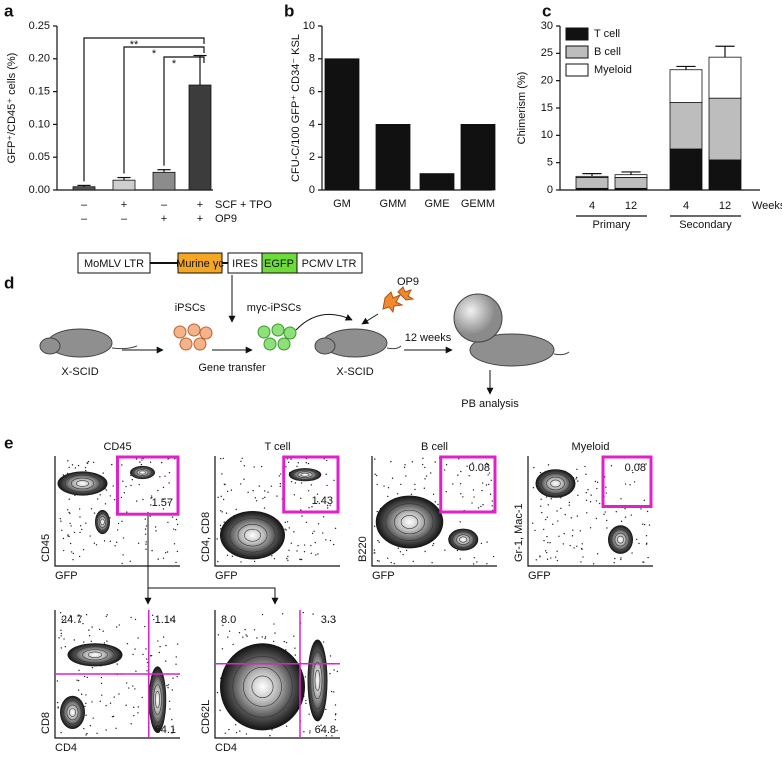  Describe the element at coordinates (66, 576) in the screenshot. I see `x-axis-label: GFP` at that location.